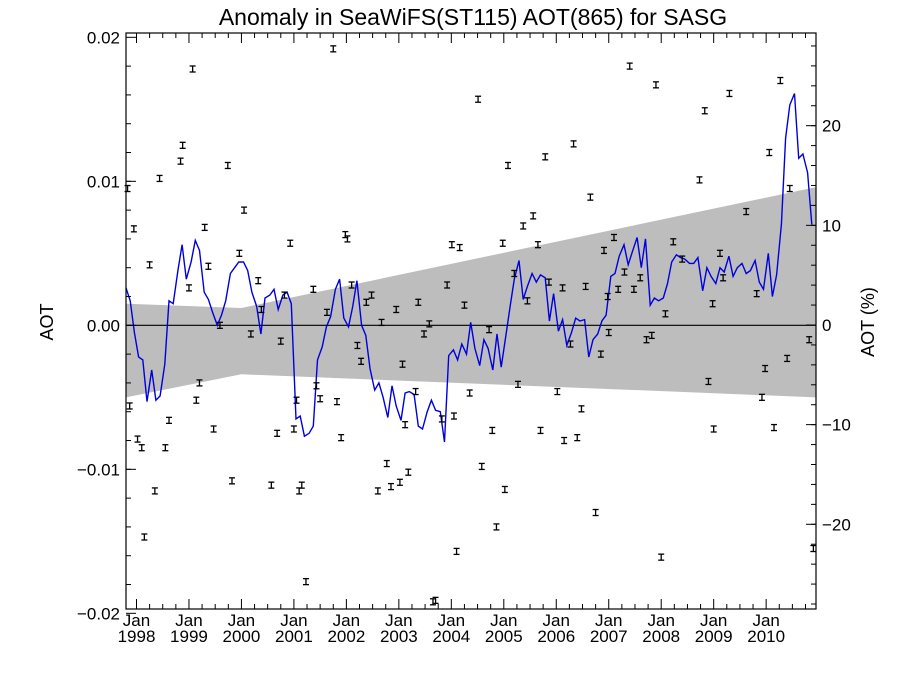 This screenshot has height=680, width=900. Describe the element at coordinates (189, 636) in the screenshot. I see `x-tick-label-year: 1999` at that location.